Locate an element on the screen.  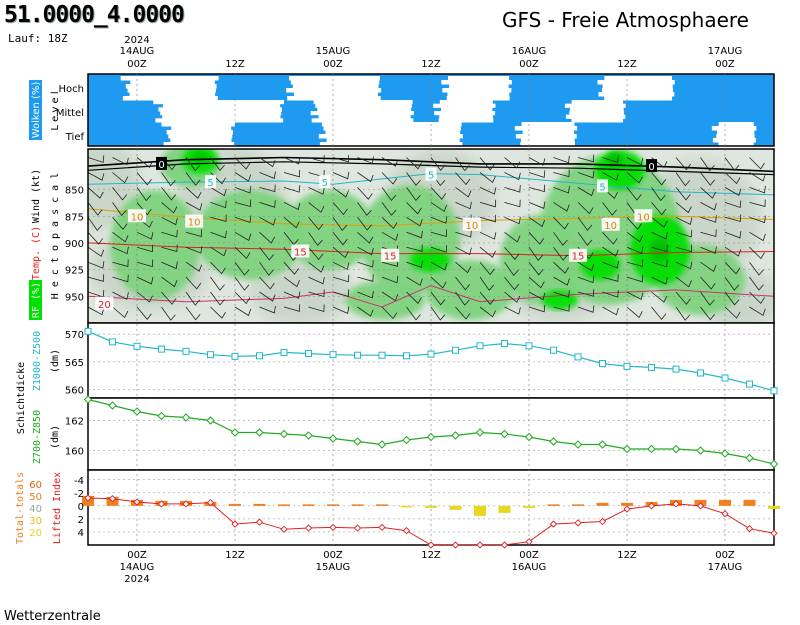
top-time-label: 12Z is located at coordinates (627, 64).